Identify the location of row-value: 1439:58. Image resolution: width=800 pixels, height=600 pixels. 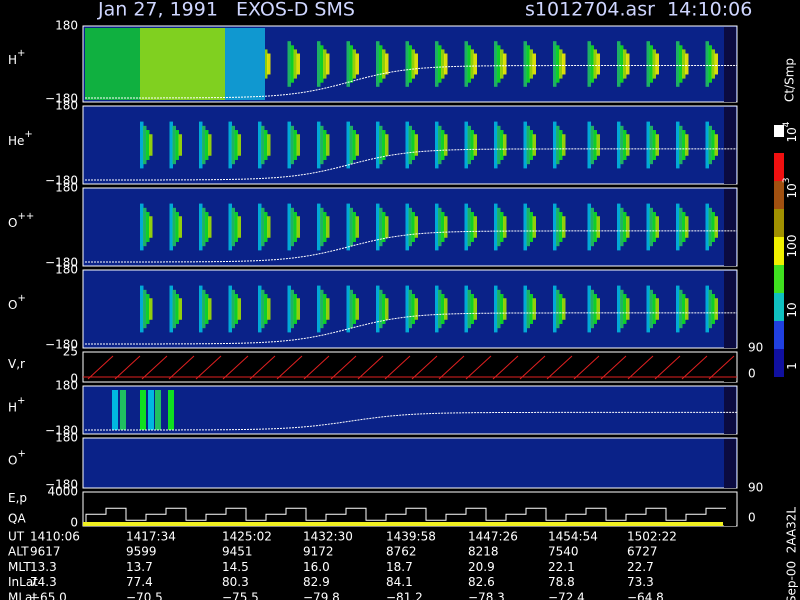
(411, 537).